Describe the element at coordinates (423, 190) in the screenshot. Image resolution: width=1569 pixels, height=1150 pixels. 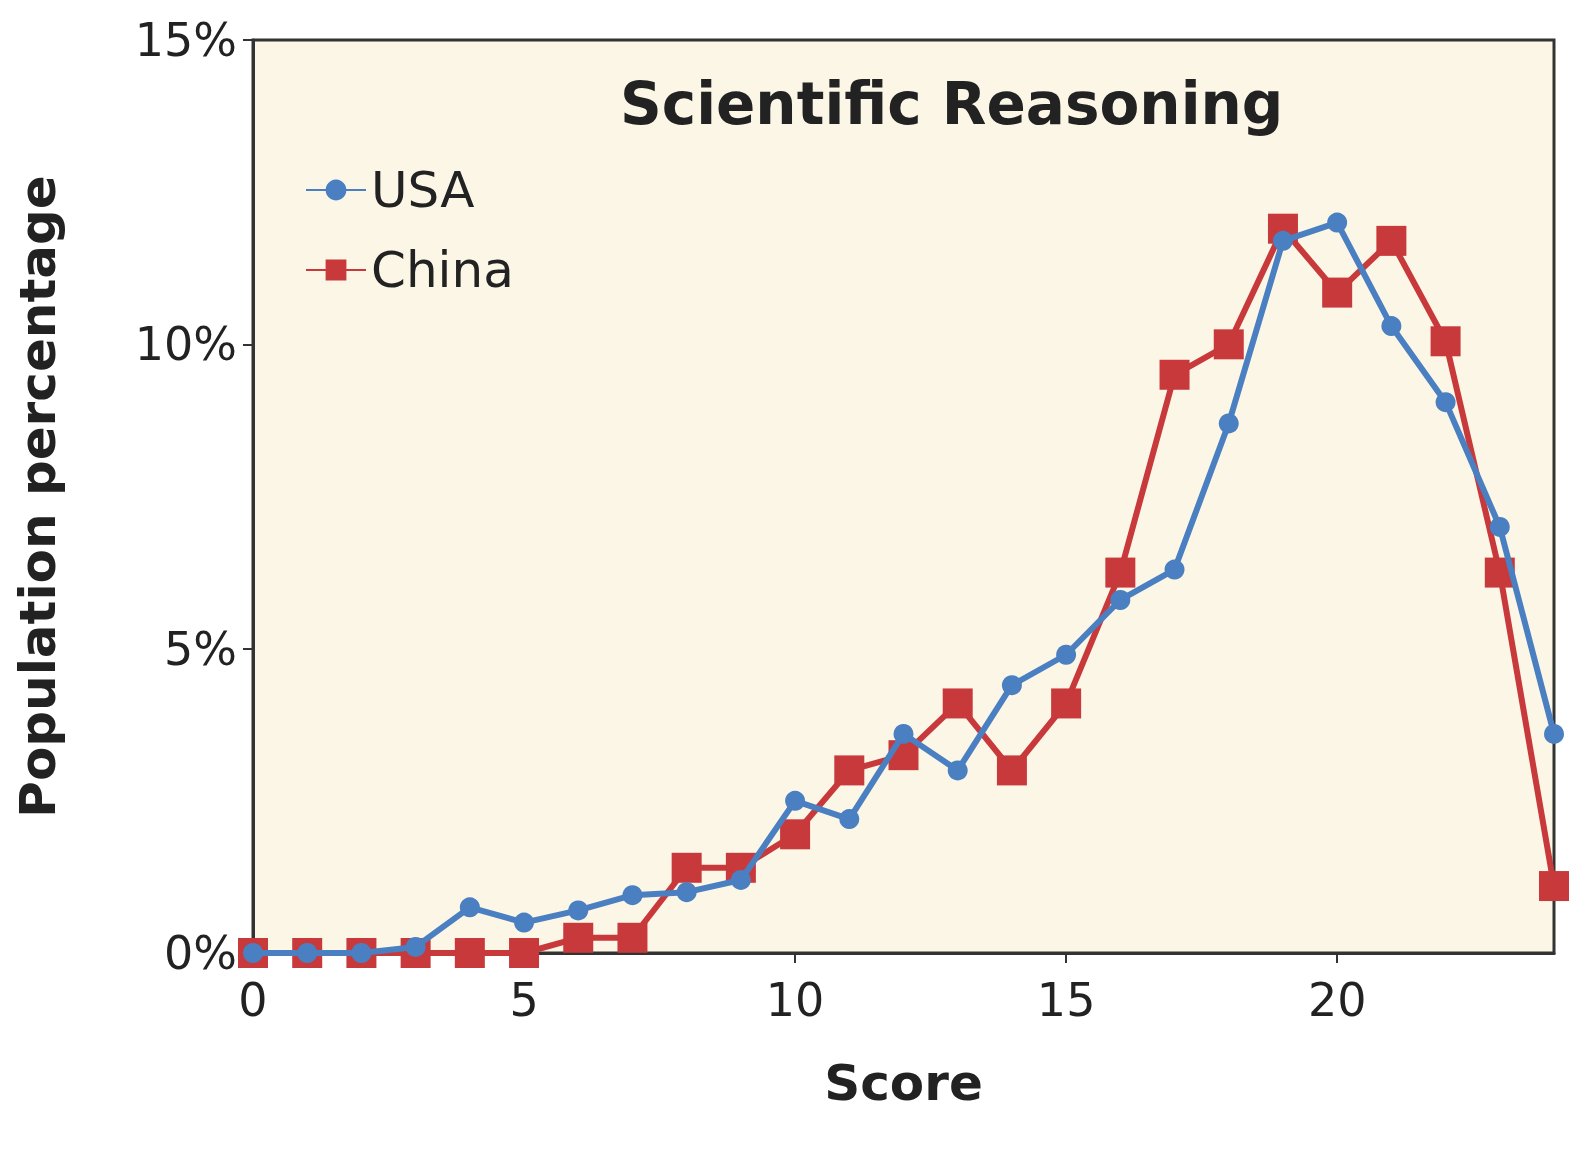
I see `legend-label: USA` at that location.